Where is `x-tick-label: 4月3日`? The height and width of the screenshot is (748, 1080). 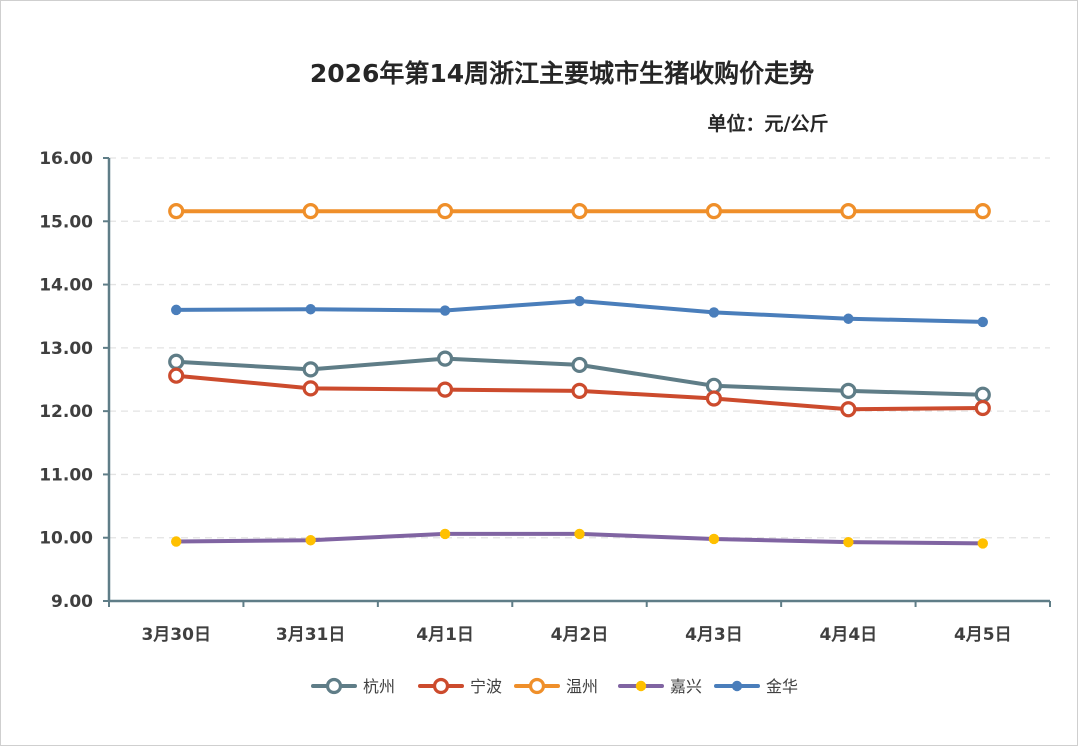 x-tick-label: 4月3日 is located at coordinates (714, 635).